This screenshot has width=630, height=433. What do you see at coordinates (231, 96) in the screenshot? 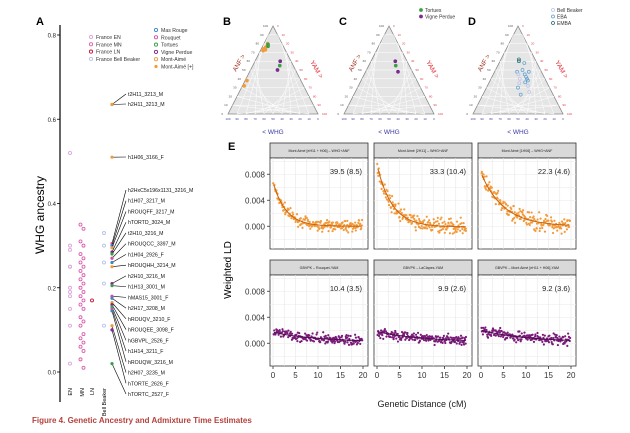
I see `ternary-tick-left: 20` at bounding box center [231, 96].